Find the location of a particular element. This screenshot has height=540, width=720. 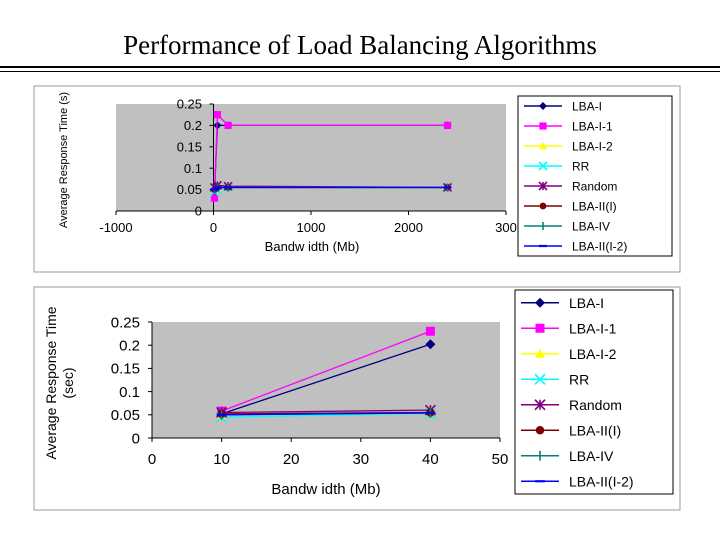

chart-top-legend-label-lba-i-2: LBA-I-2 is located at coordinates (592, 146).